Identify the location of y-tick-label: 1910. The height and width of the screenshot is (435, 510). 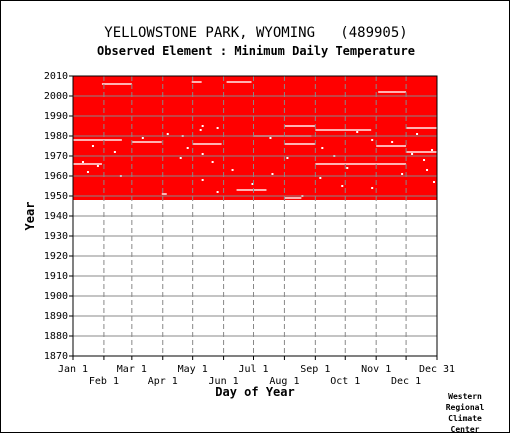
(56, 276).